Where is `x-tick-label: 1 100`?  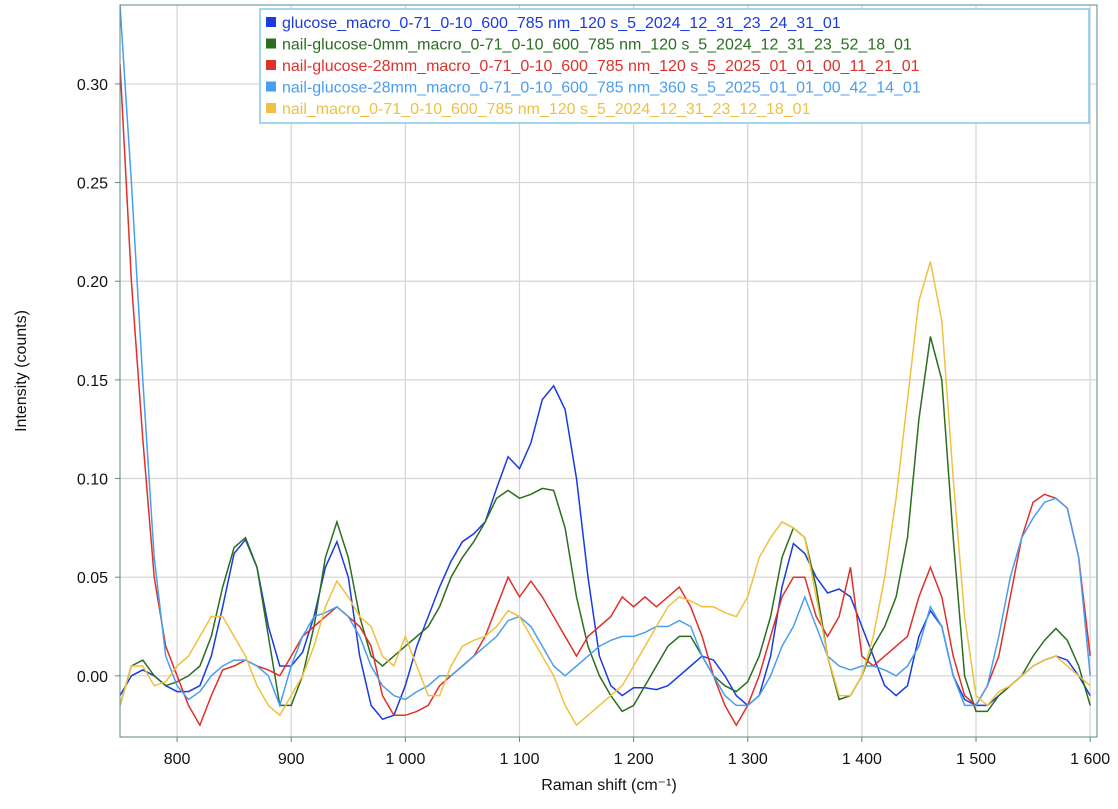
x-tick-label: 1 100 is located at coordinates (519, 759).